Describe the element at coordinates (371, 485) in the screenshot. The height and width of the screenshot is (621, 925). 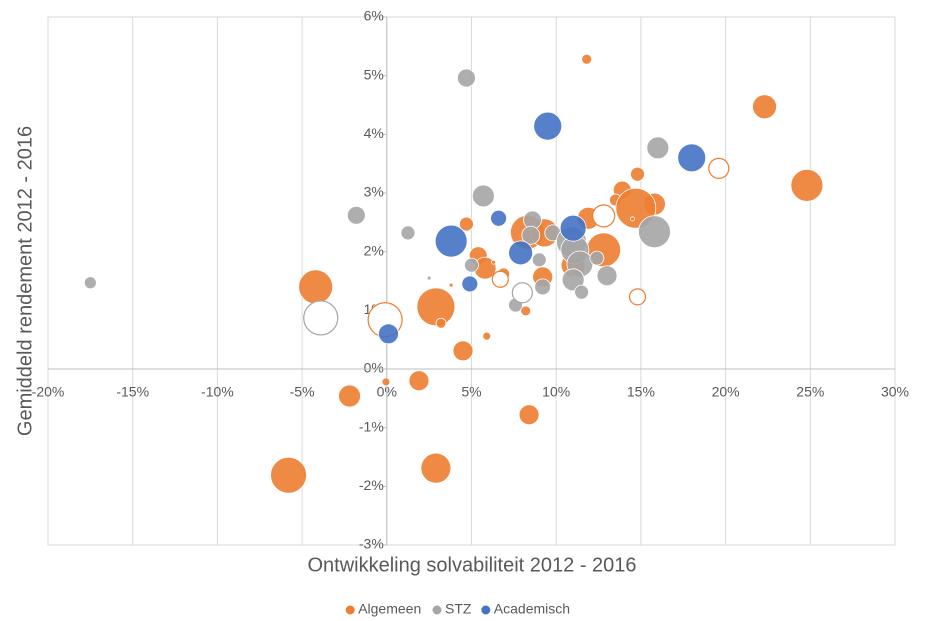
I see `y-tick-label: -2%` at that location.